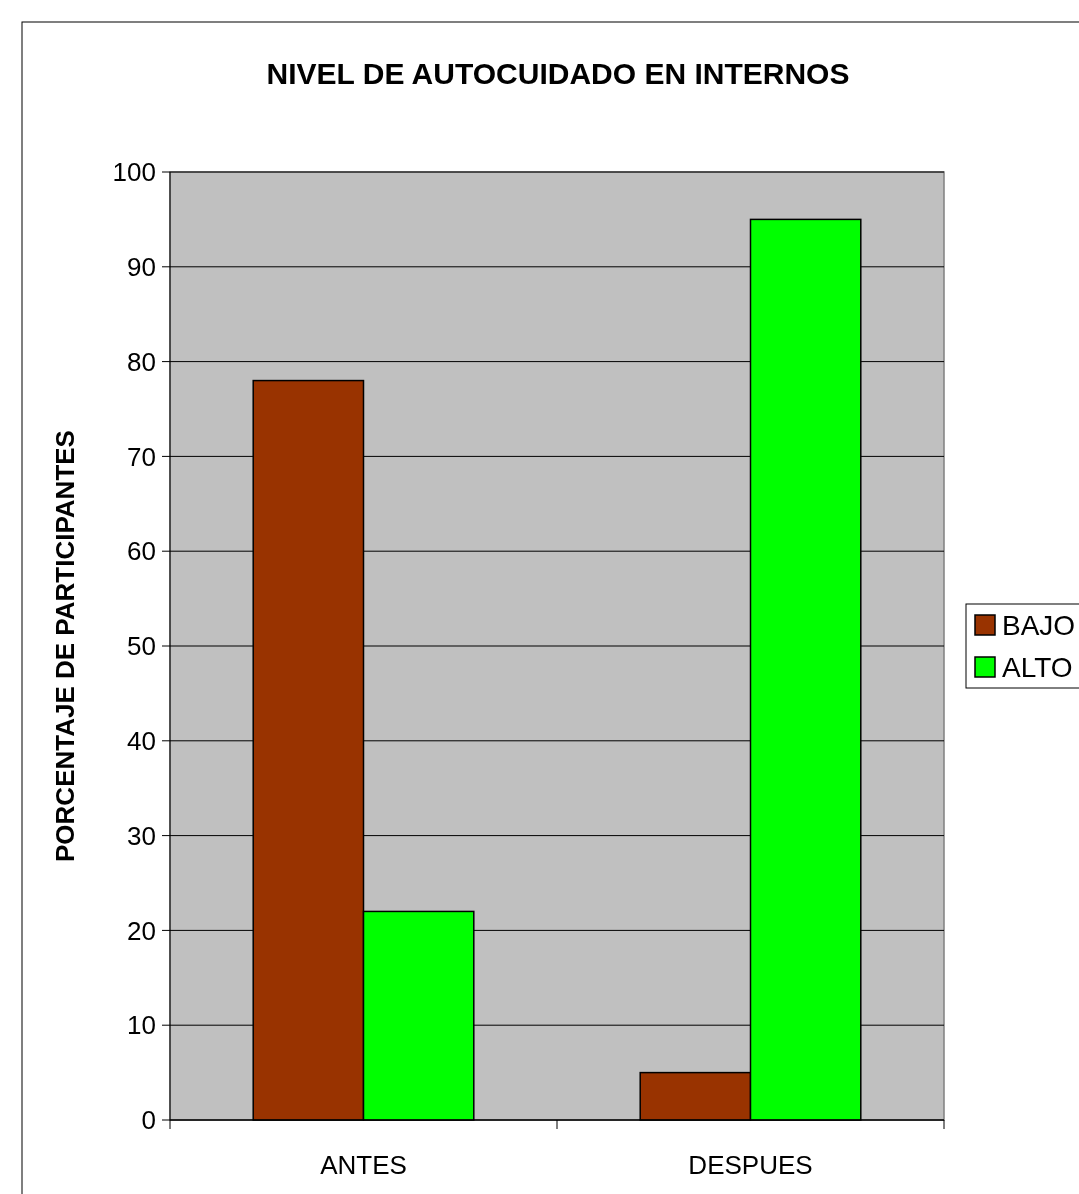 The width and height of the screenshot is (1079, 1194). I want to click on legend-label: ALTO, so click(1037, 667).